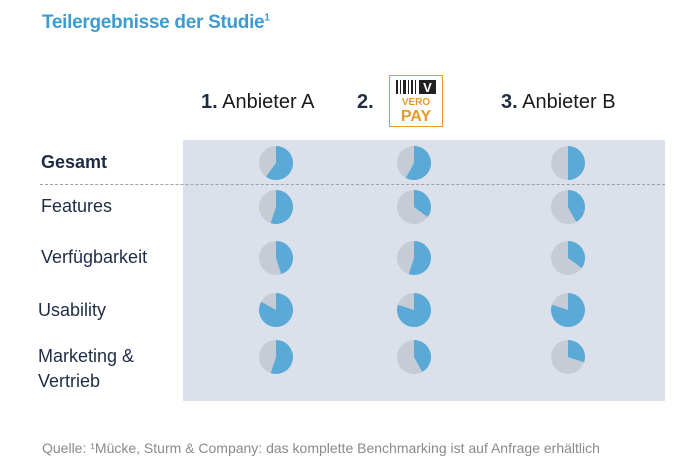 The height and width of the screenshot is (475, 693). Describe the element at coordinates (509, 102) in the screenshot. I see `rank: 3.` at that location.